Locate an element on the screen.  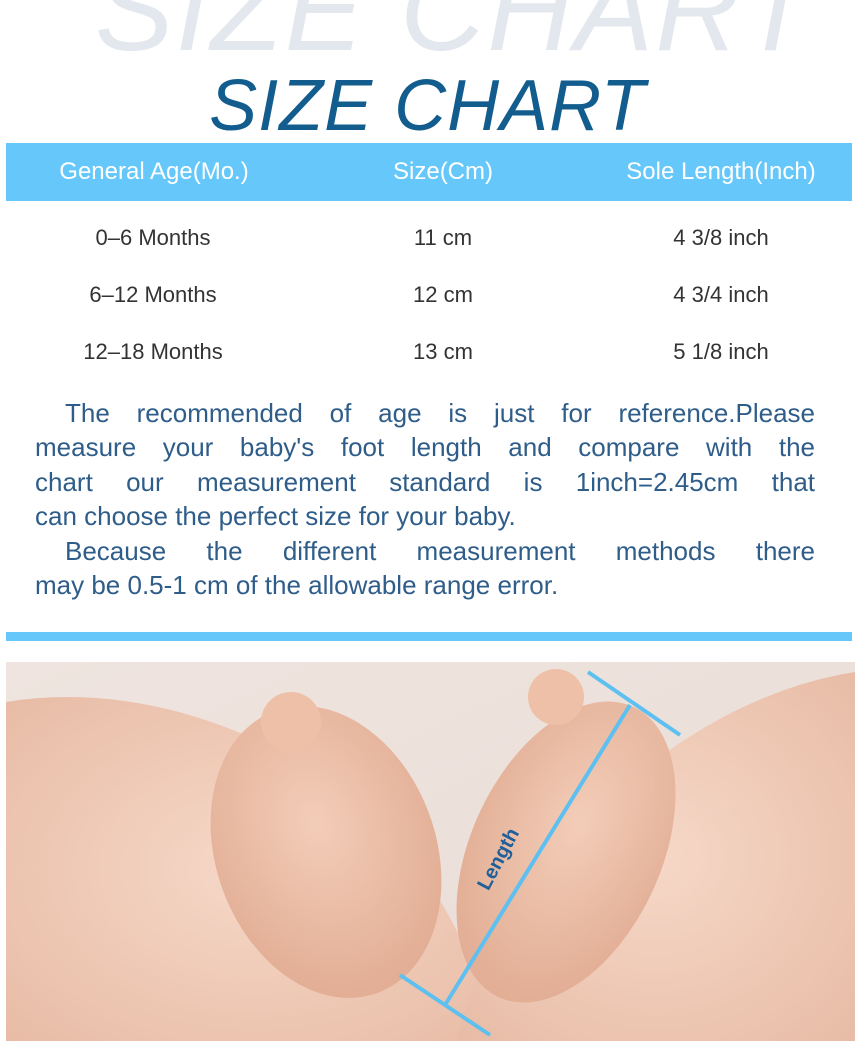
table-row: 6–12 Months 12 cm 4 3/4 inch is located at coordinates (427, 302).